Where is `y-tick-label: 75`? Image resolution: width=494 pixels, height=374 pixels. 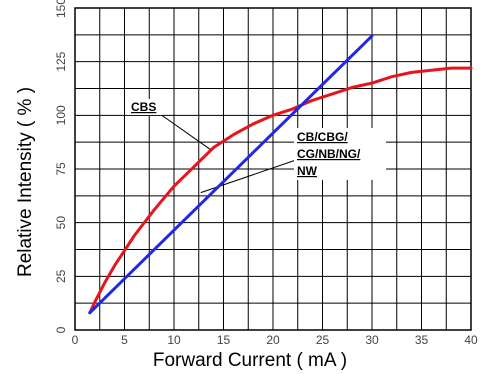 y-tick-label: 75 is located at coordinates (61, 169).